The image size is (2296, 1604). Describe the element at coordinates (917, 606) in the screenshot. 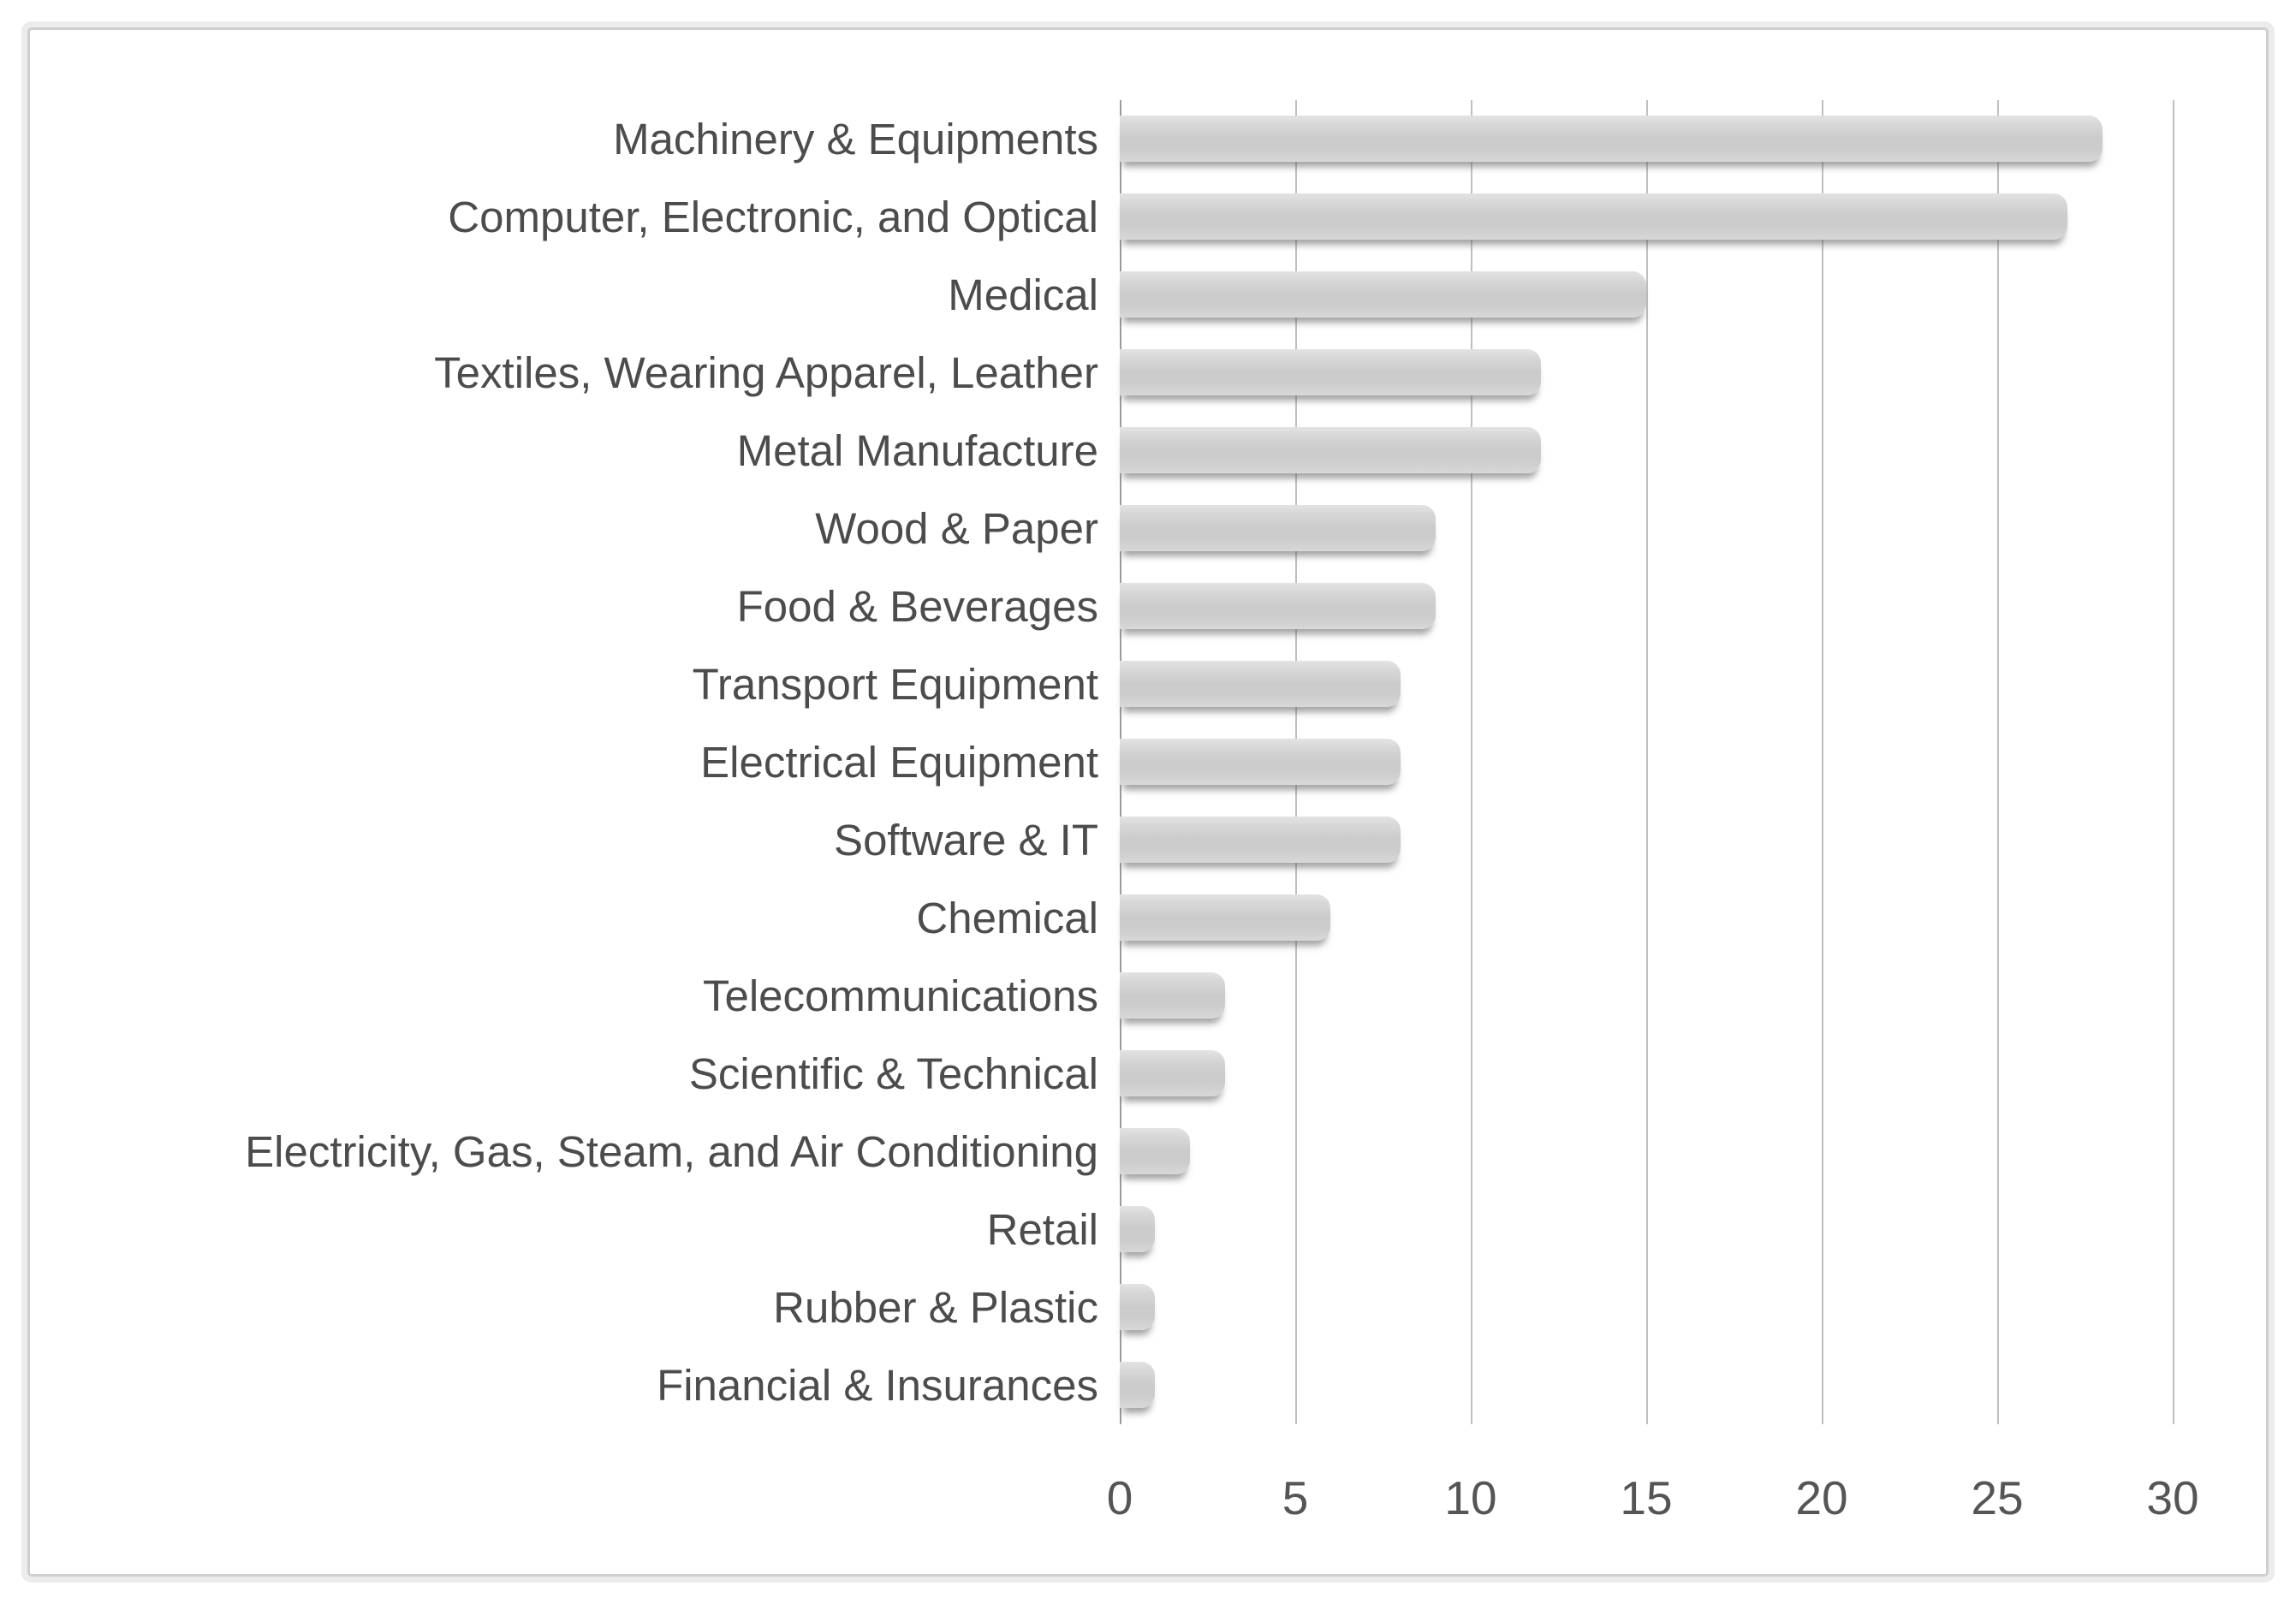

I see `category-label: Food & Beverages` at that location.